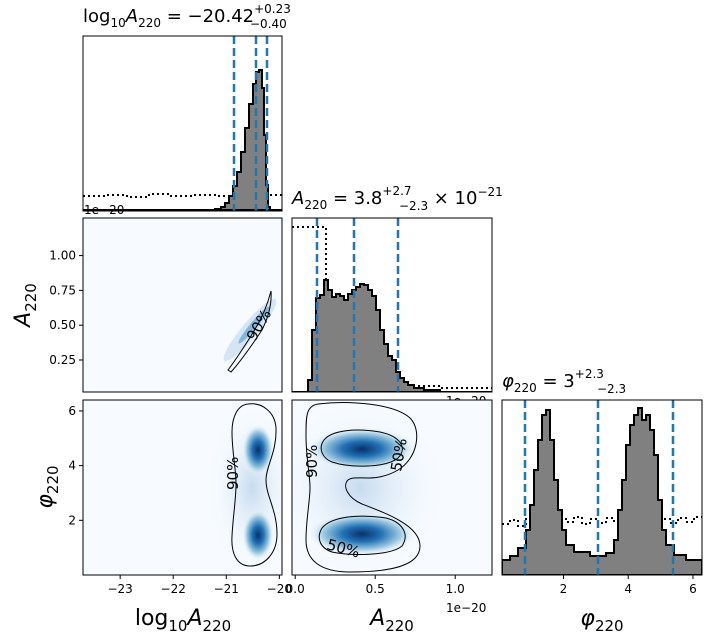  I want to click on y-tick-label: 2, so click(72, 520).